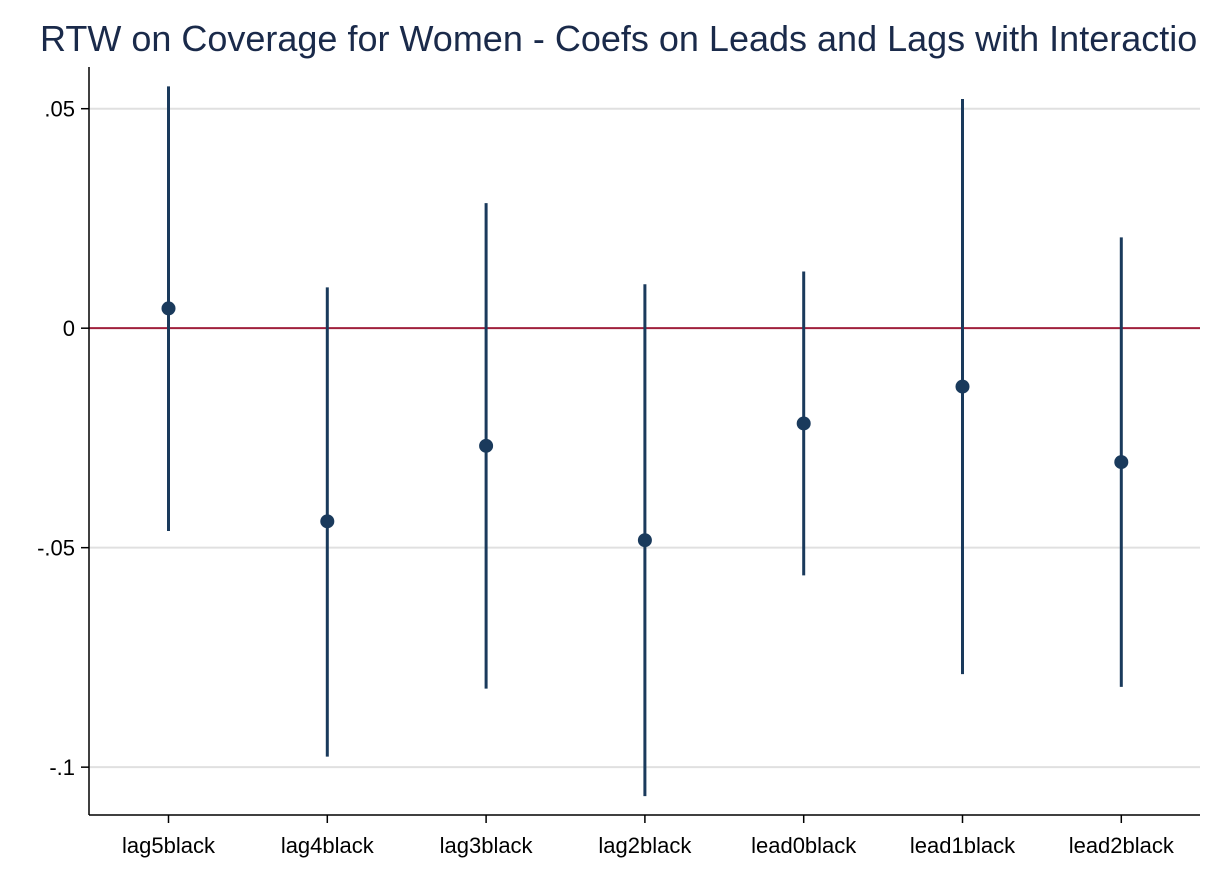 Image resolution: width=1221 pixels, height=888 pixels. What do you see at coordinates (62, 767) in the screenshot?
I see `y-tick-label: -.1` at bounding box center [62, 767].